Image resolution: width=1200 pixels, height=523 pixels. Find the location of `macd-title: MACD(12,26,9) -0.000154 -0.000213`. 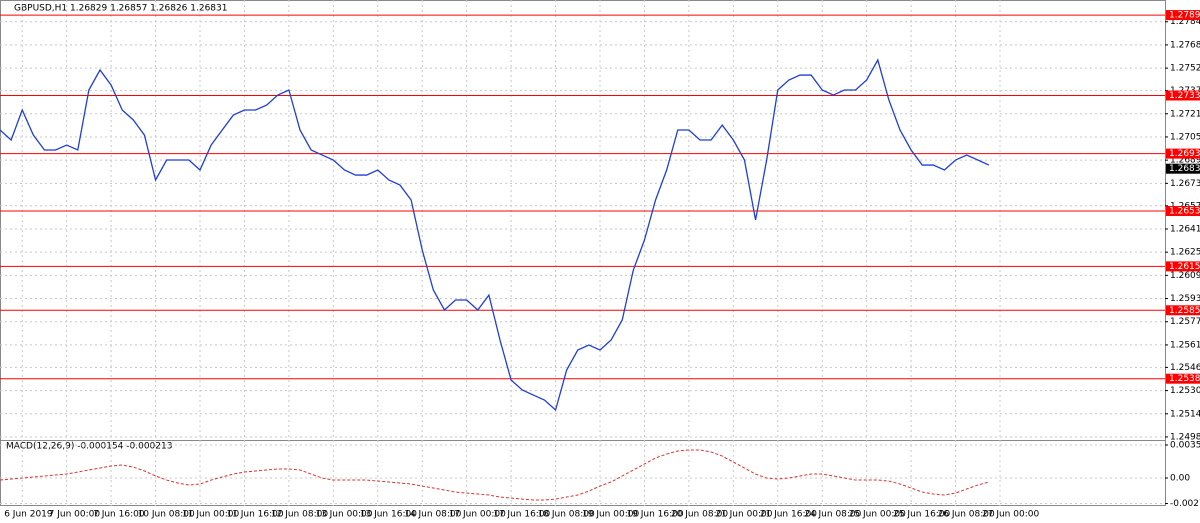

macd-title: MACD(12,26,9) -0.000154 -0.000213 is located at coordinates (89, 447).